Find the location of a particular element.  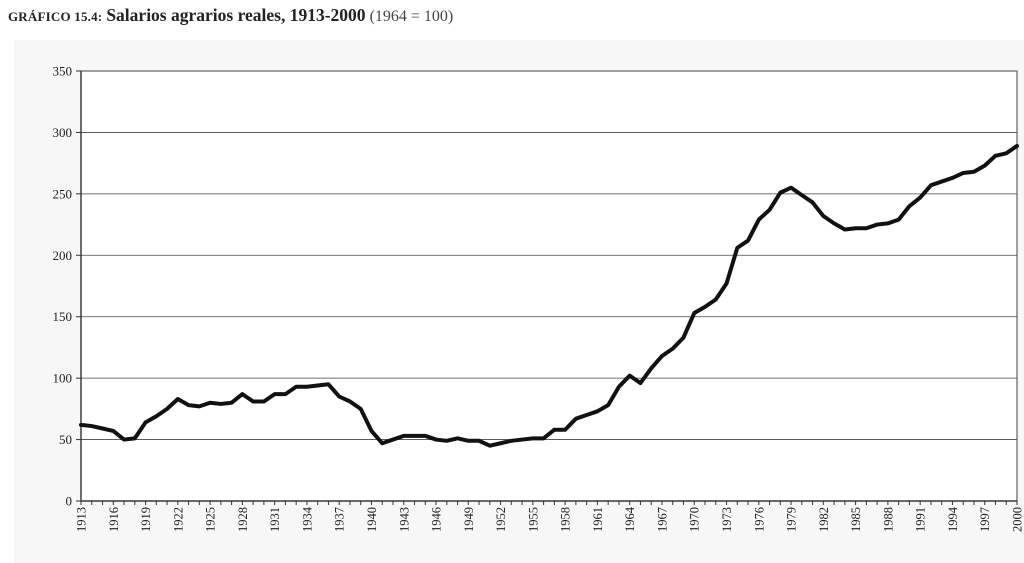

x-tick-label: 1994 is located at coordinates (953, 519).